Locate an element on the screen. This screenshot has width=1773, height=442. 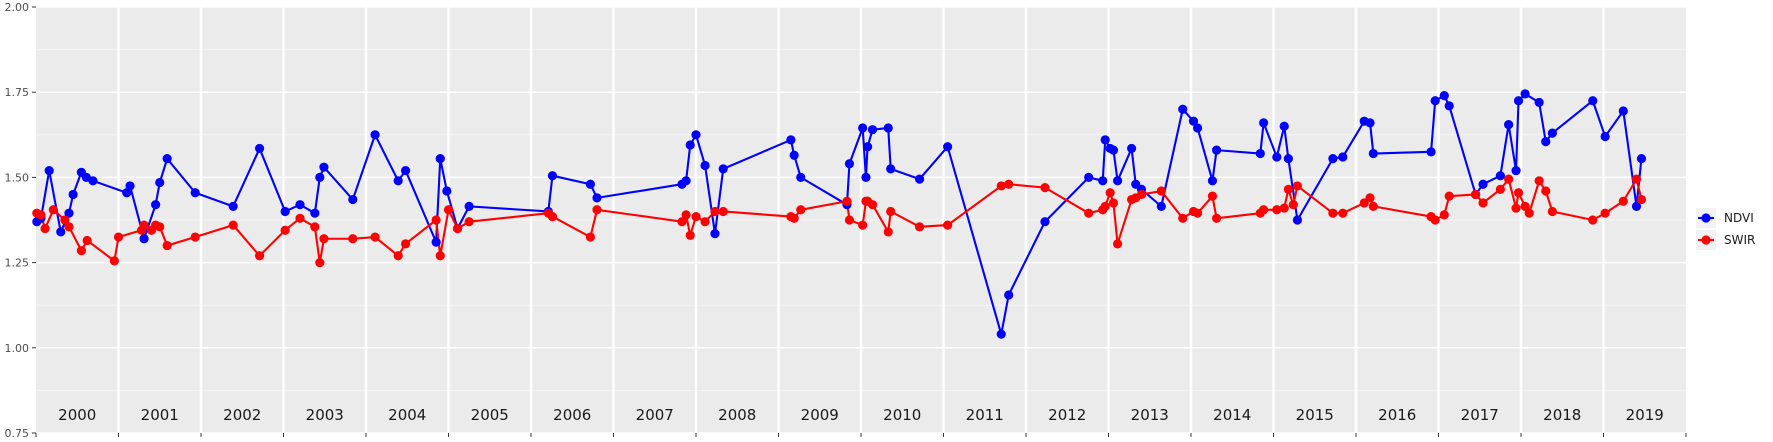
year-label: 2001 is located at coordinates (160, 415).